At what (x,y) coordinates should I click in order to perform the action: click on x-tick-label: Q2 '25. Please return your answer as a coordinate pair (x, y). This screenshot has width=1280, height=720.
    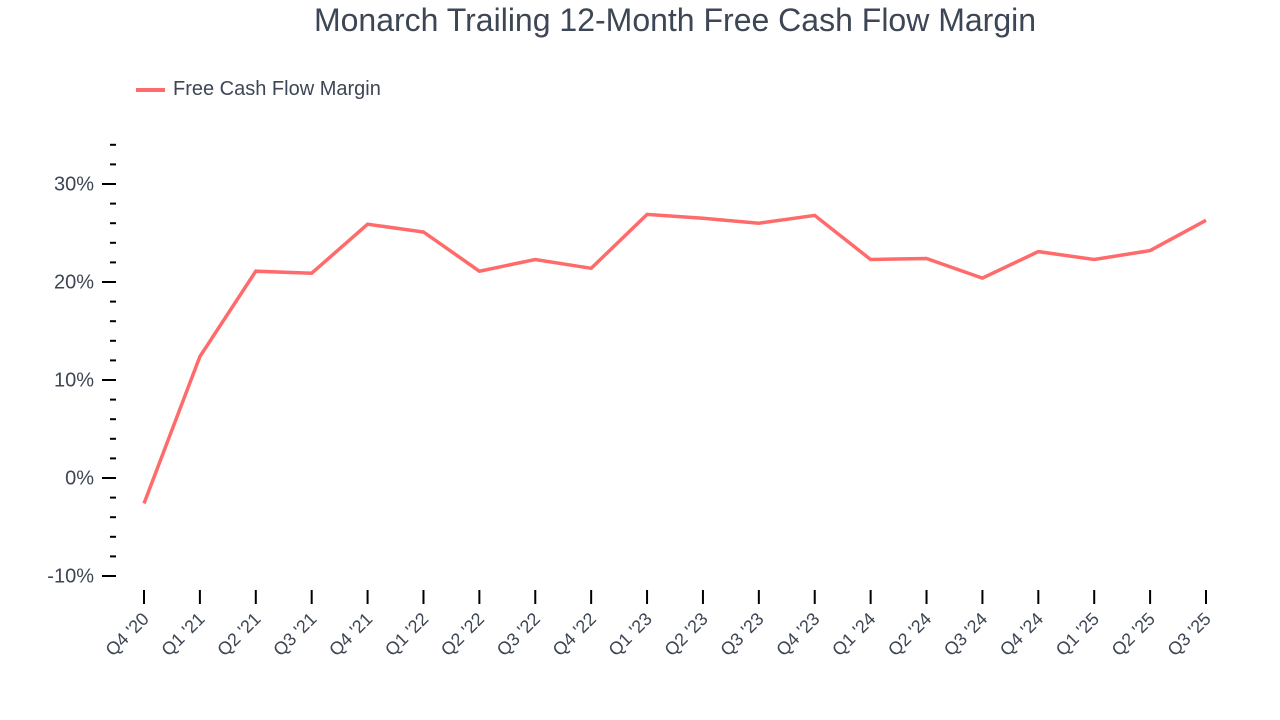
    Looking at the image, I should click on (1133, 634).